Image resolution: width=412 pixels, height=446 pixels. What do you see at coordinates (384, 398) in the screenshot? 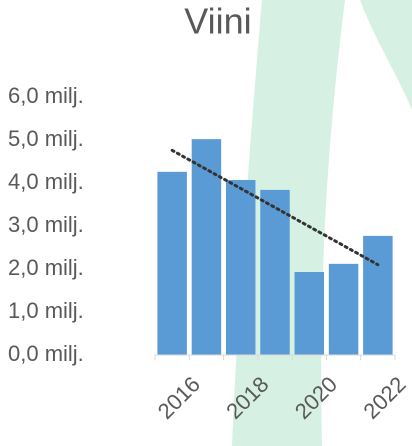
I see `x-tick-label: 2022` at bounding box center [384, 398].